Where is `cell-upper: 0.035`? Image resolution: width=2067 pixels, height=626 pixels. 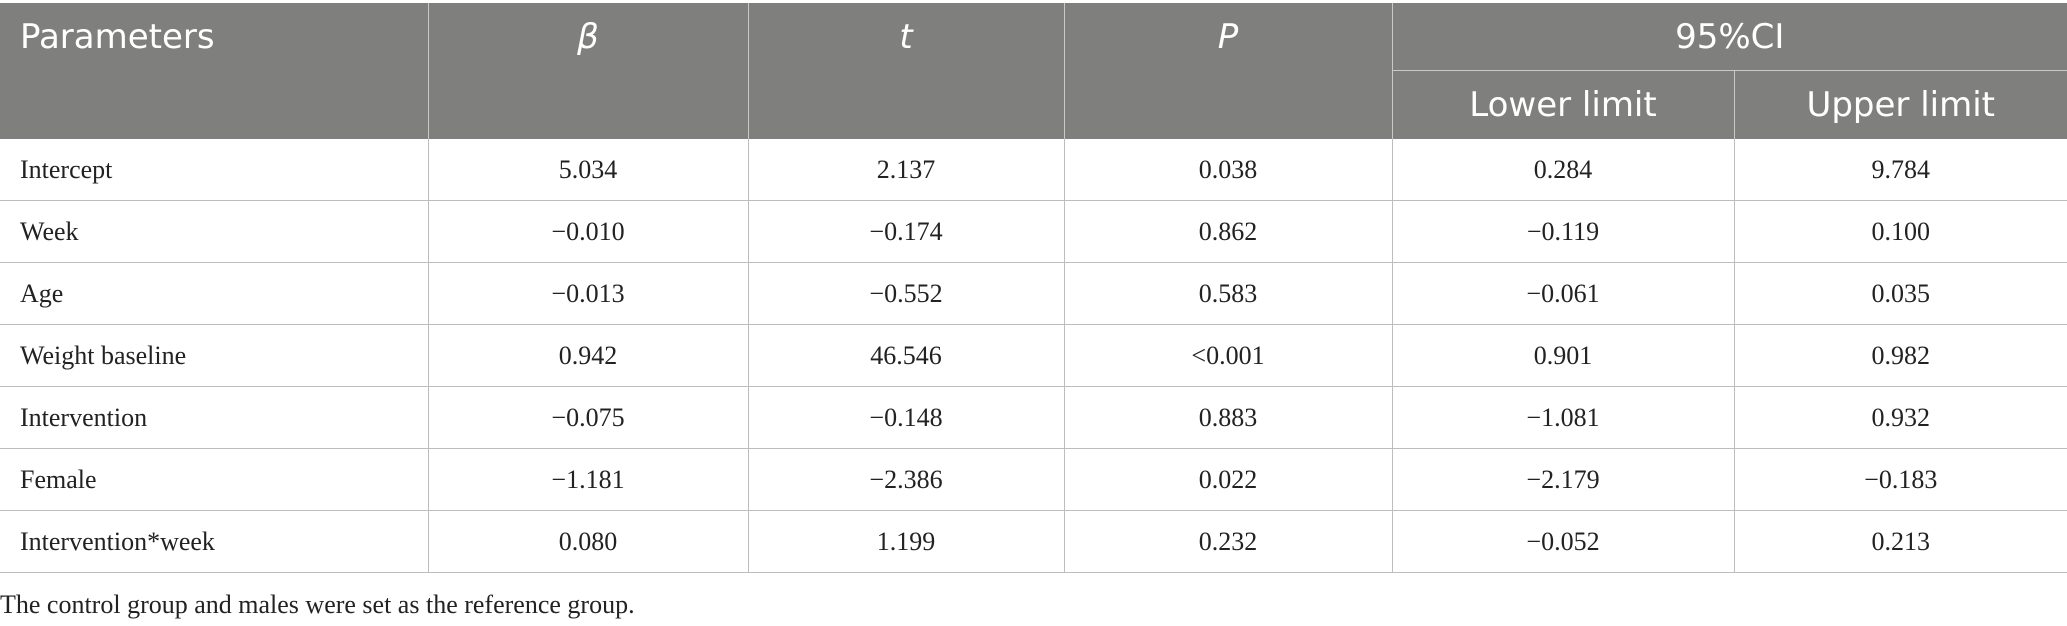 cell-upper: 0.035 is located at coordinates (1900, 293).